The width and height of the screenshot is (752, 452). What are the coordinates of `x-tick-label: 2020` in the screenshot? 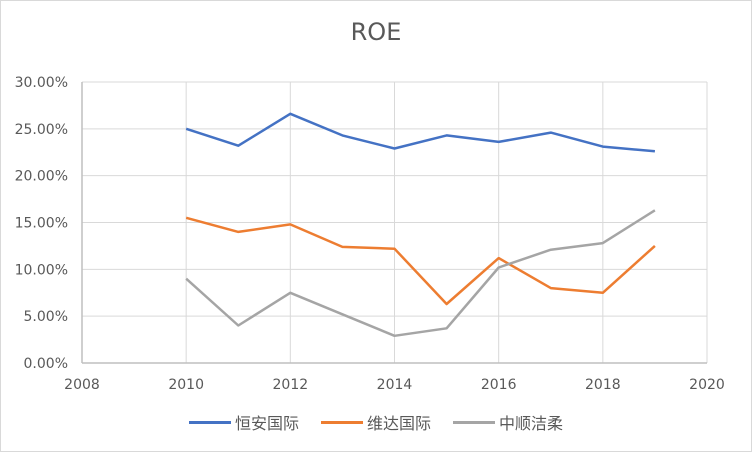 It's located at (707, 385).